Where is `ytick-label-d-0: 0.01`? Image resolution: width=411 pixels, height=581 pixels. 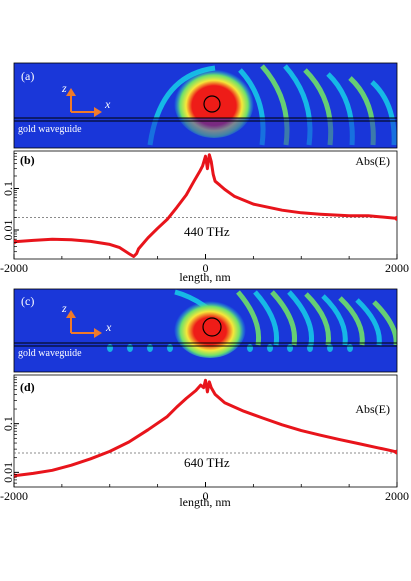
ytick-label-d-0: 0.01 is located at coordinates (8, 472).